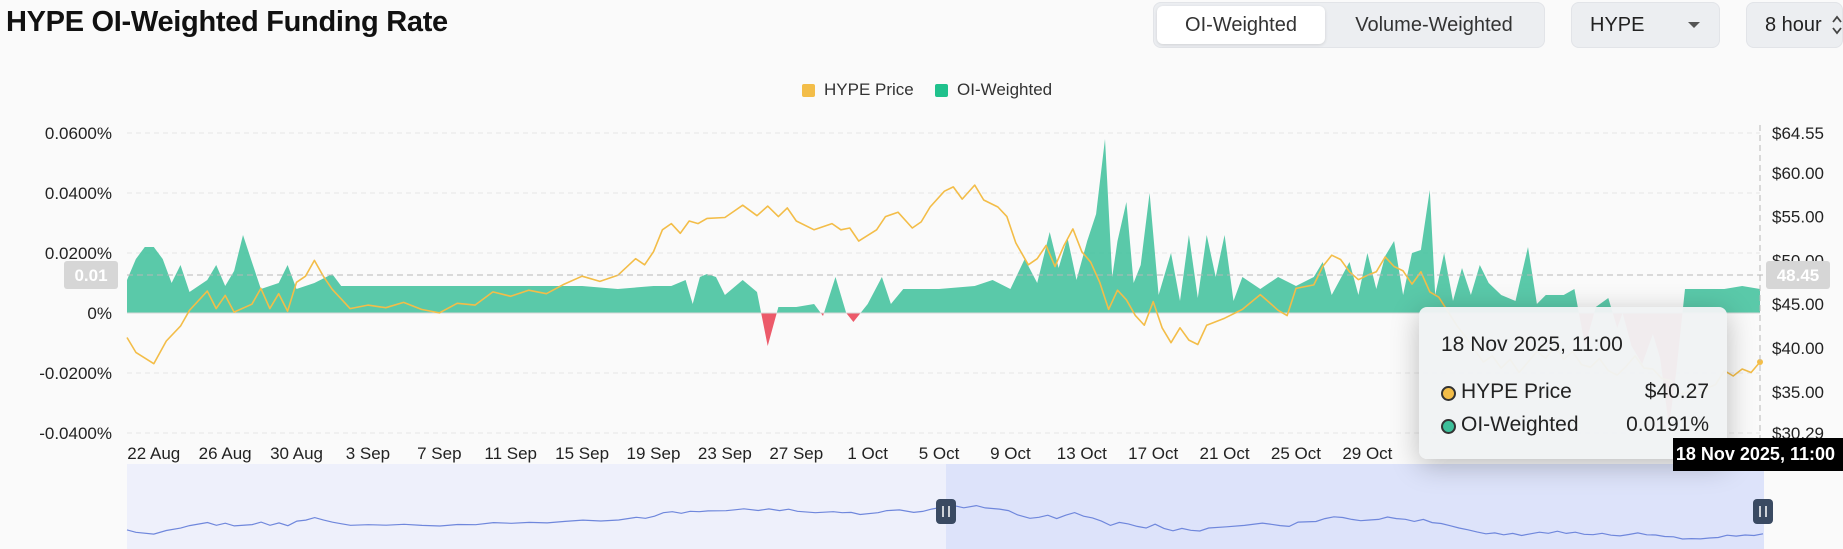  I want to click on tooltip-label-oi: OI-Weighted, so click(1520, 424).